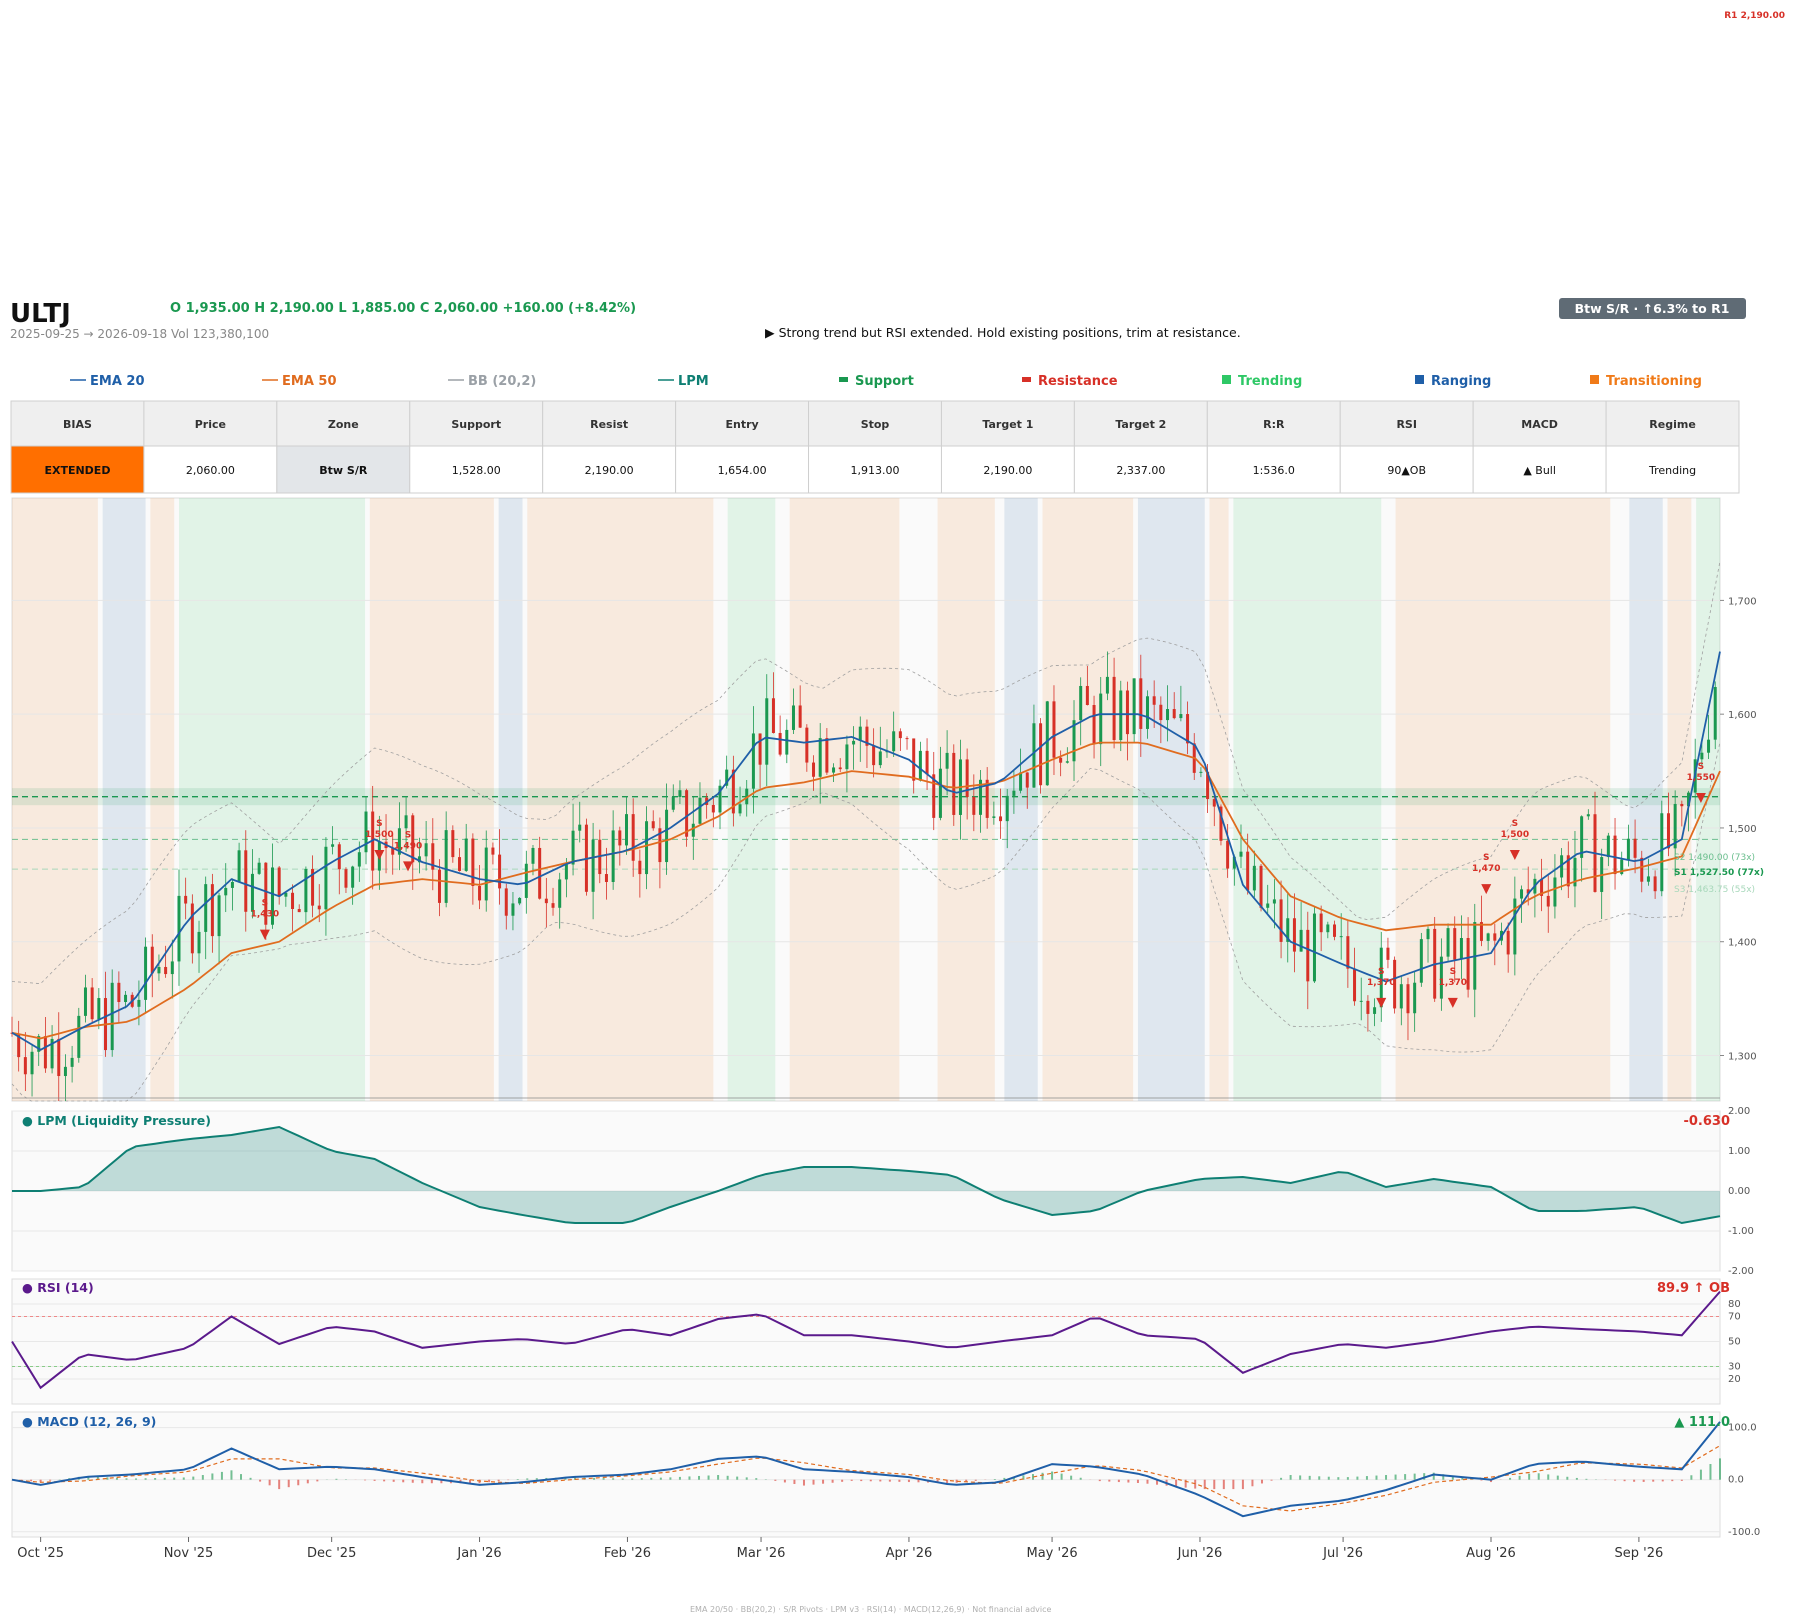 The width and height of the screenshot is (1819, 1620). I want to click on table-header-label: RSI, so click(1406, 424).